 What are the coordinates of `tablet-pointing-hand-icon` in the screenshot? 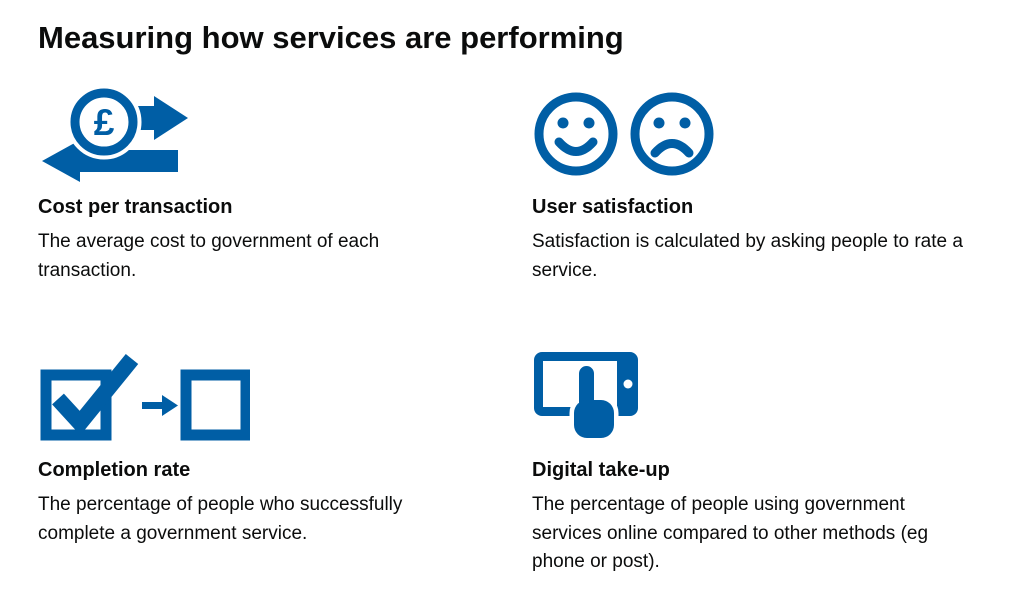 It's located at (766, 397).